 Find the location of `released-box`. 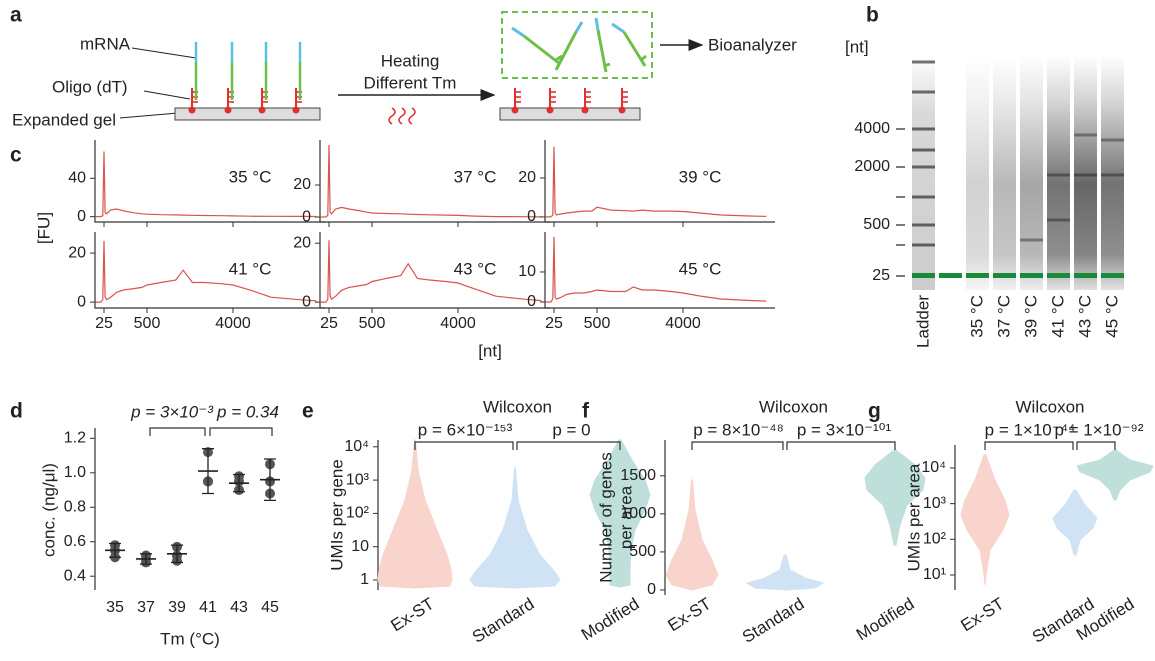

released-box is located at coordinates (577, 45).